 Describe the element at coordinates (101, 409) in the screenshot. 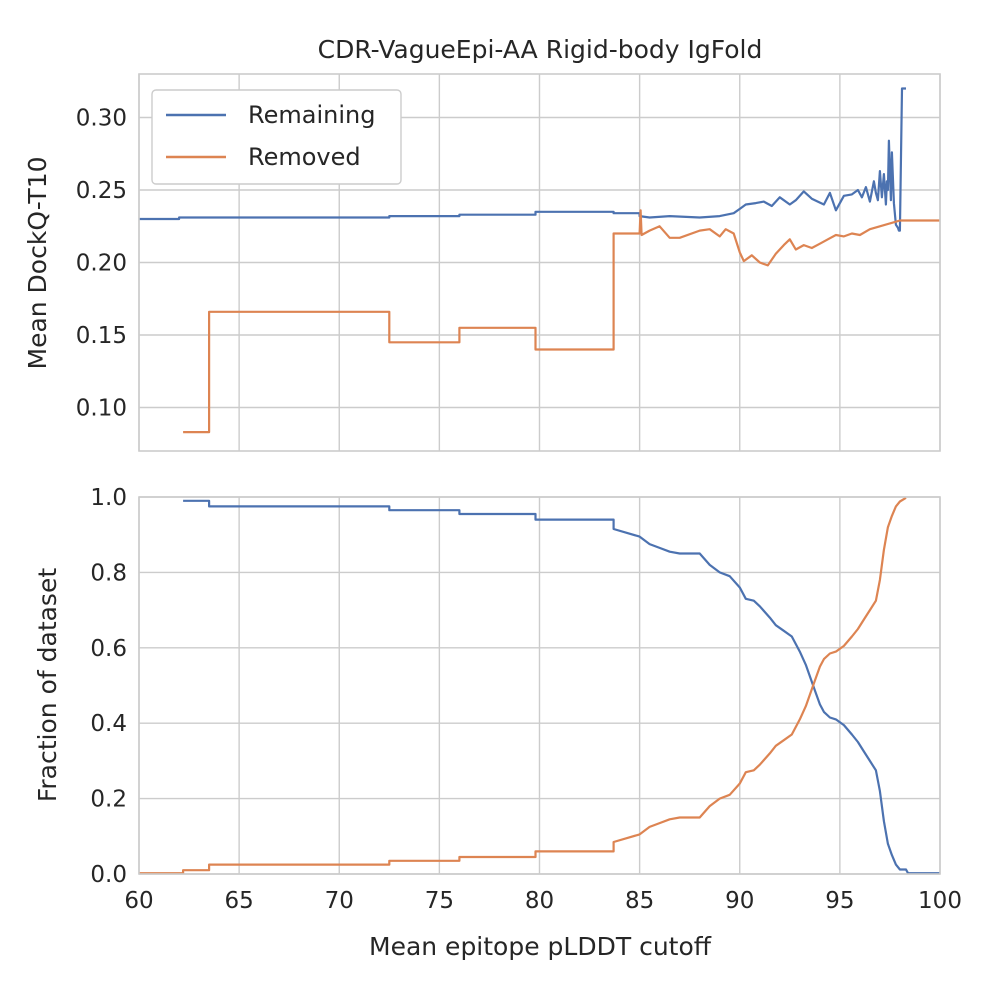

I see `top-y-tick-label: 0.10` at that location.